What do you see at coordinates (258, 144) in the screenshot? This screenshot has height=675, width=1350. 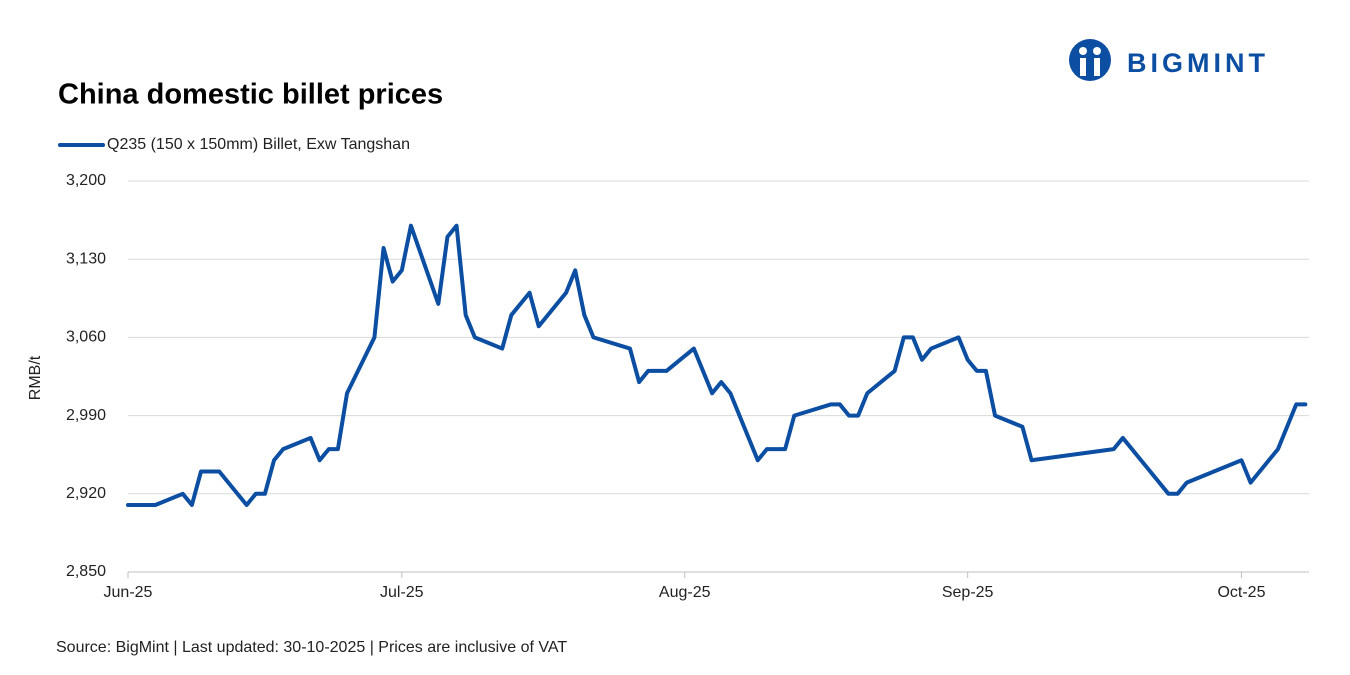 I see `legend-label: Q235 (150 x 150mm) Billet, Exw Tangshan` at bounding box center [258, 144].